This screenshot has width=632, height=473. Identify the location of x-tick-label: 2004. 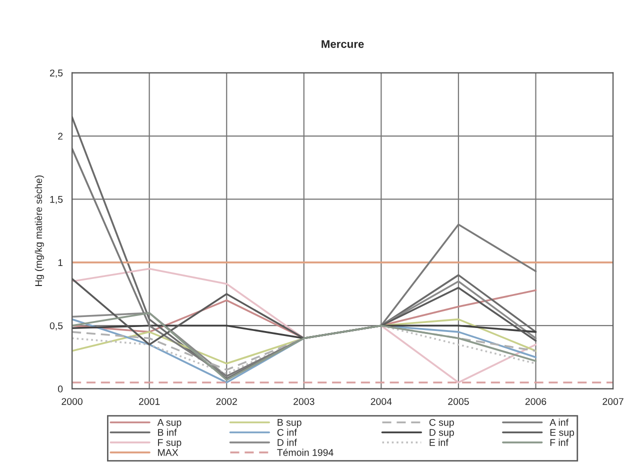
(381, 401).